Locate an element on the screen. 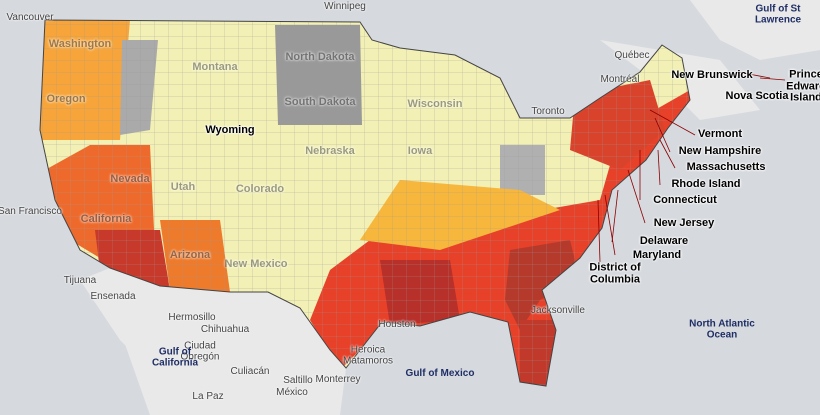  state-label: Rhode Island is located at coordinates (706, 184).